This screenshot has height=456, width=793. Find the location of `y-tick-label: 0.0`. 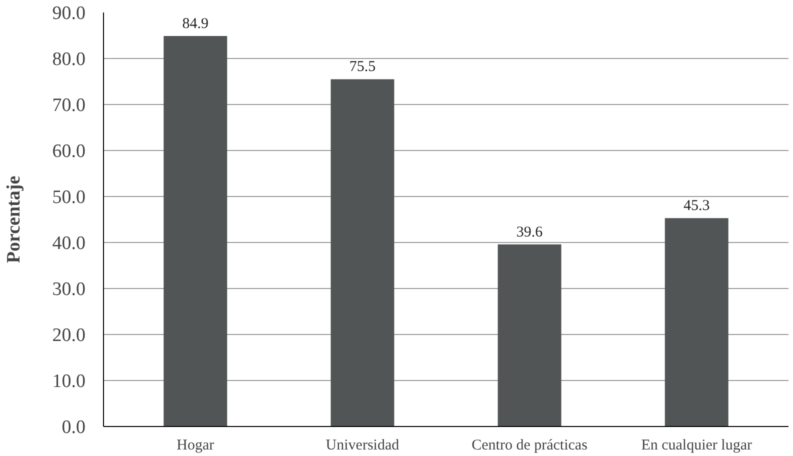

y-tick-label: 0.0 is located at coordinates (74, 427).